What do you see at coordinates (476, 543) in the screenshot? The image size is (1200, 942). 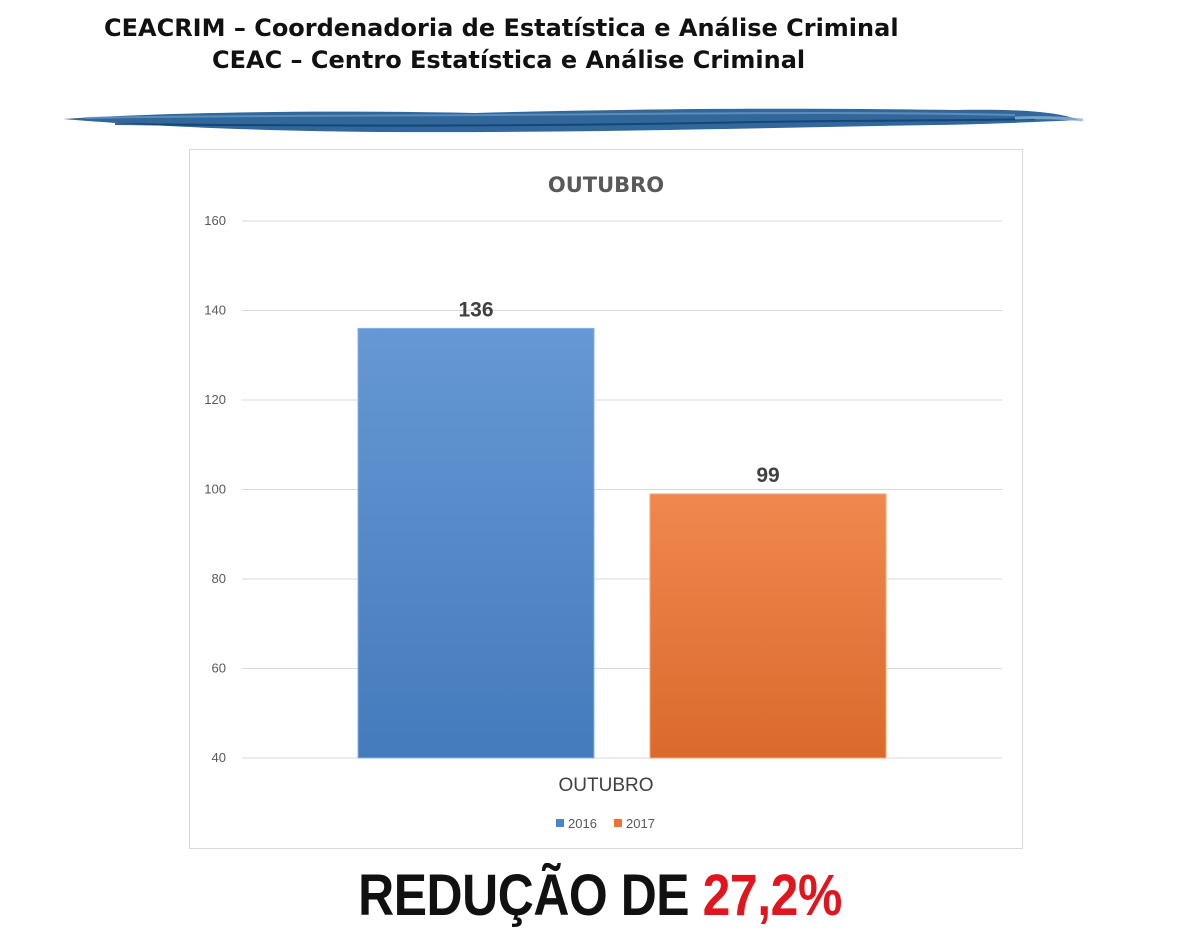 I see `bar-2016` at bounding box center [476, 543].